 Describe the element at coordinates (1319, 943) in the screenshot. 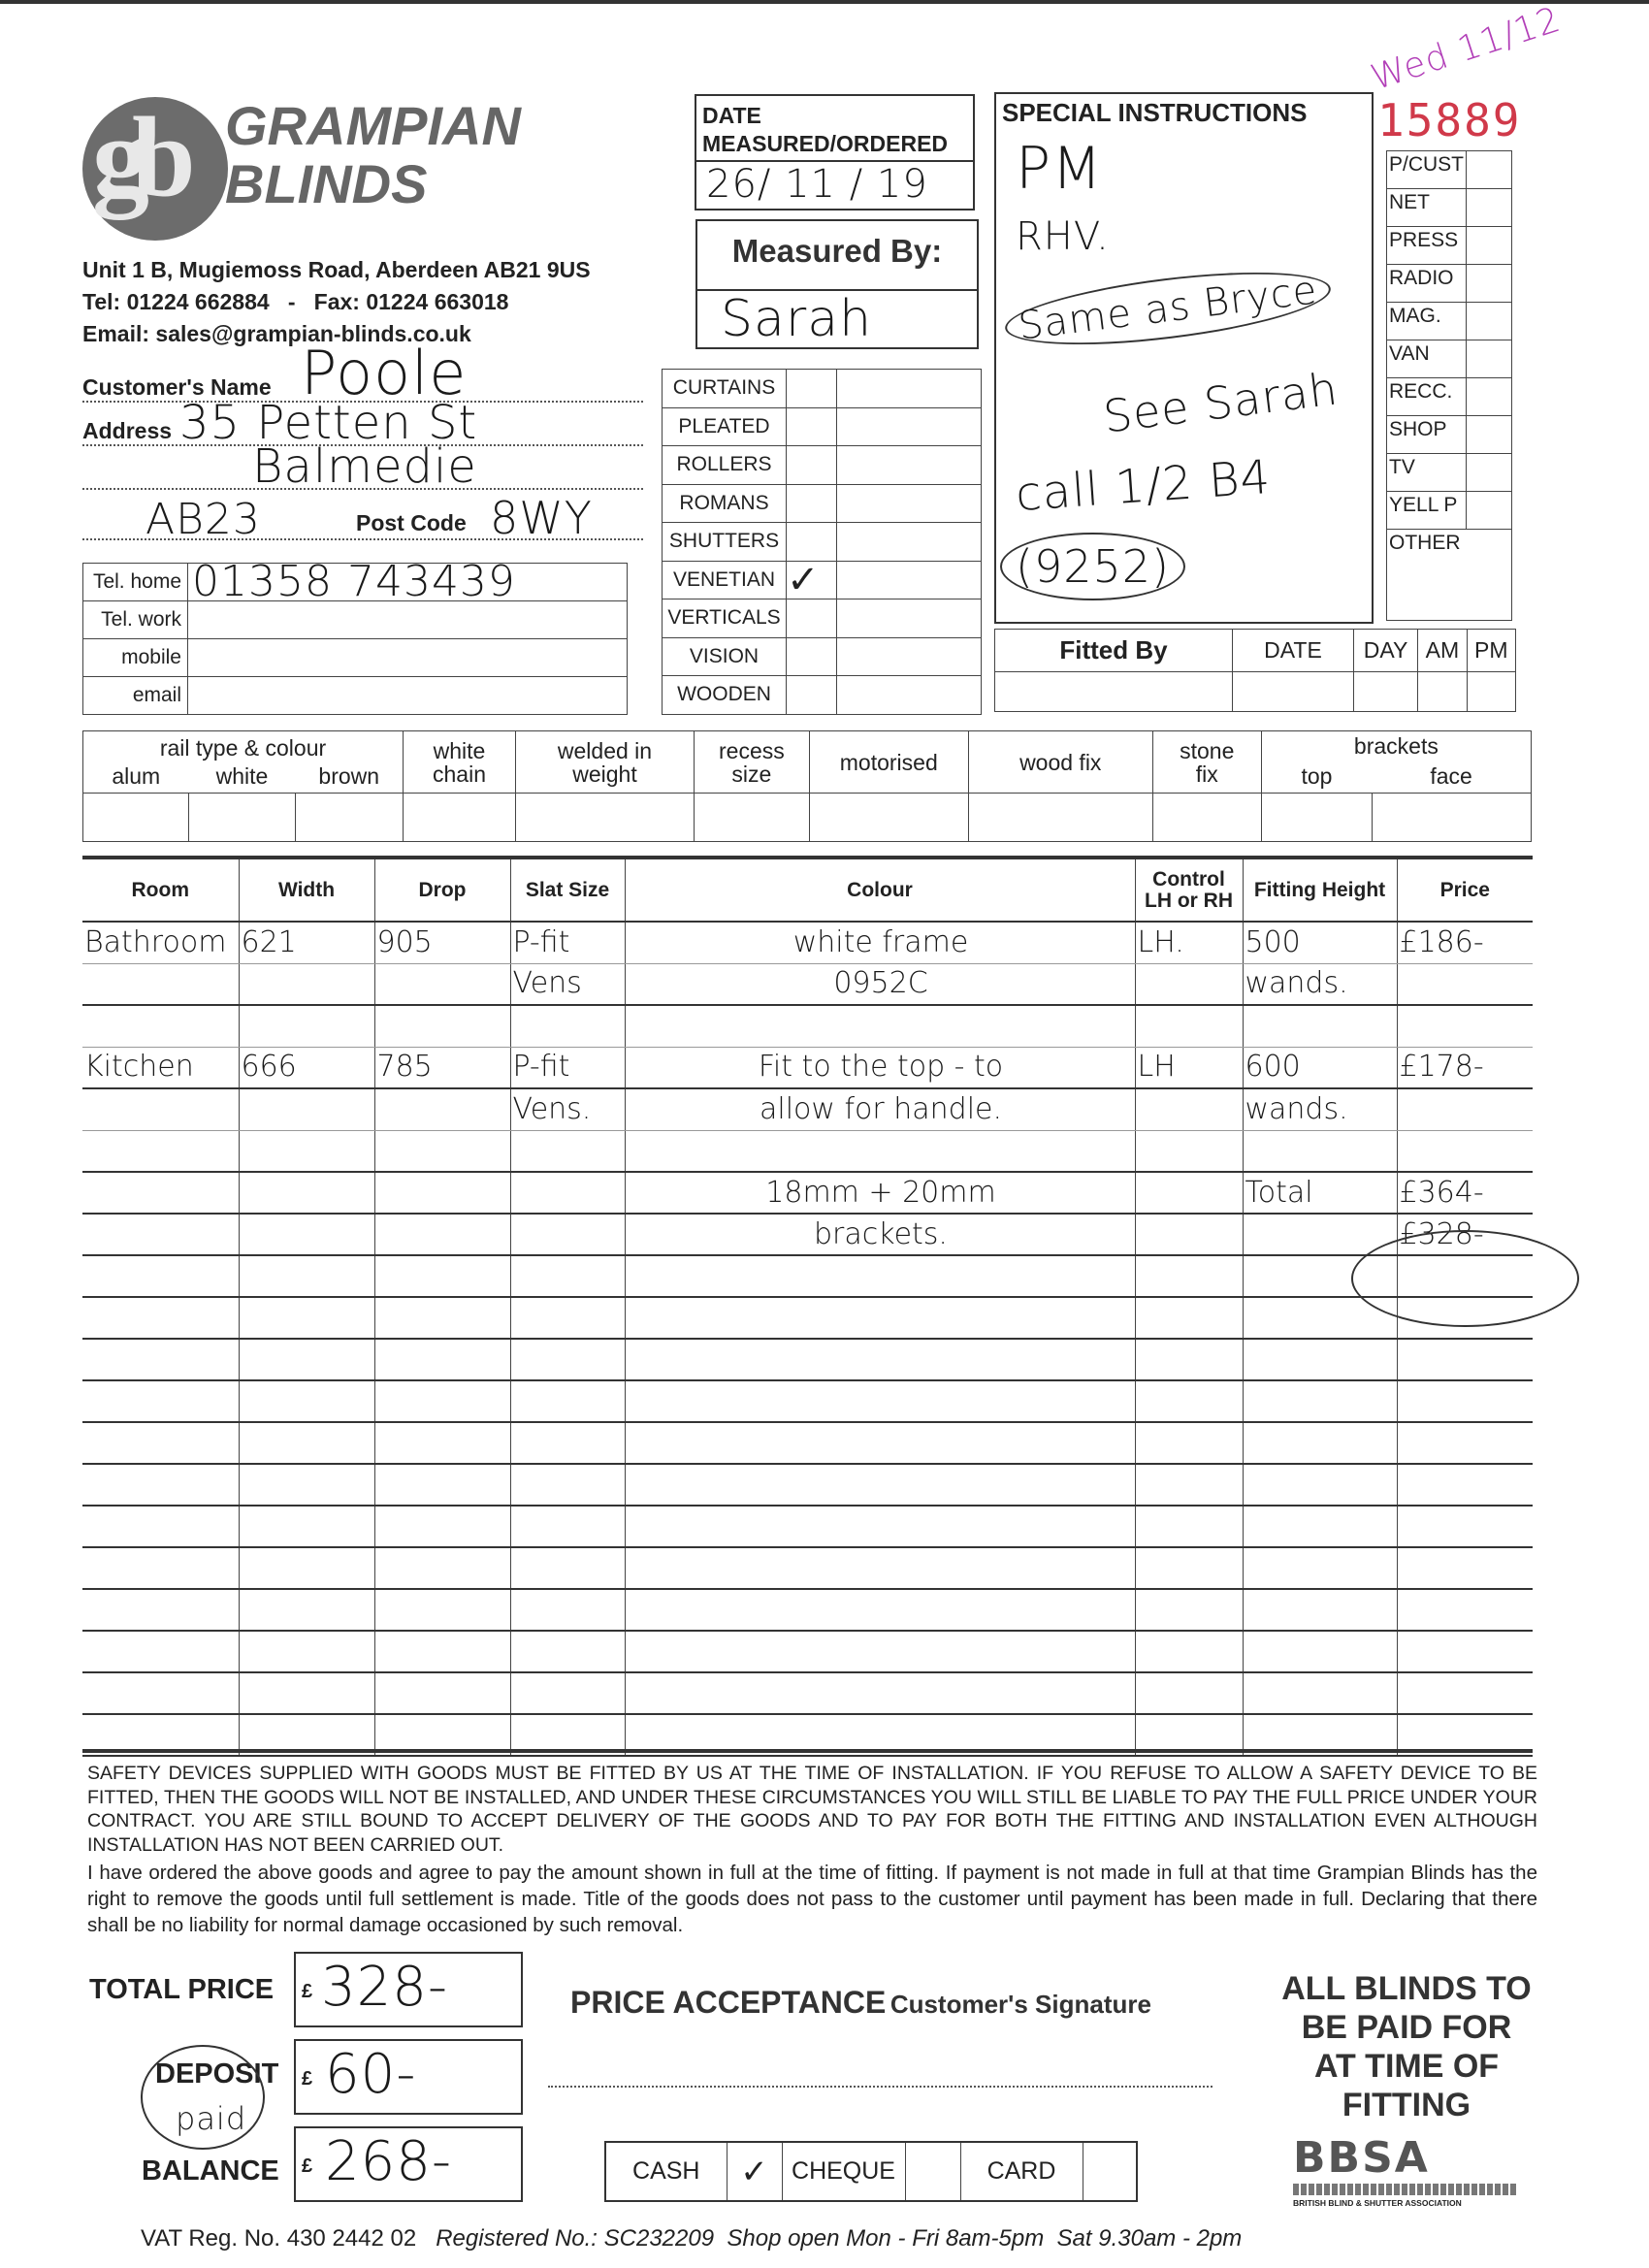

I see `cell-fitting-height: 500` at that location.